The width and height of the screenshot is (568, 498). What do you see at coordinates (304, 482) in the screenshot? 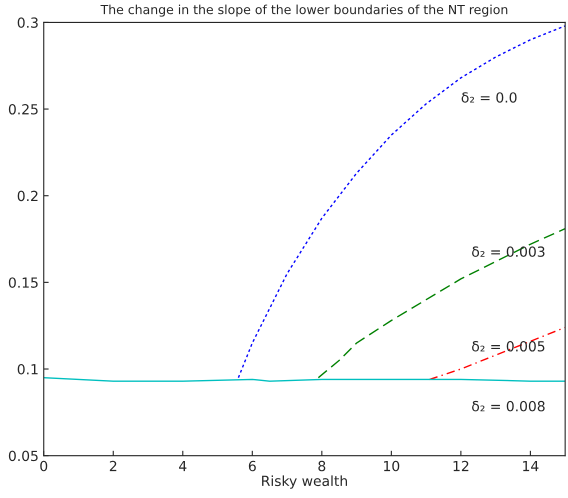
I see `x-axis-title: Risky wealth` at bounding box center [304, 482].